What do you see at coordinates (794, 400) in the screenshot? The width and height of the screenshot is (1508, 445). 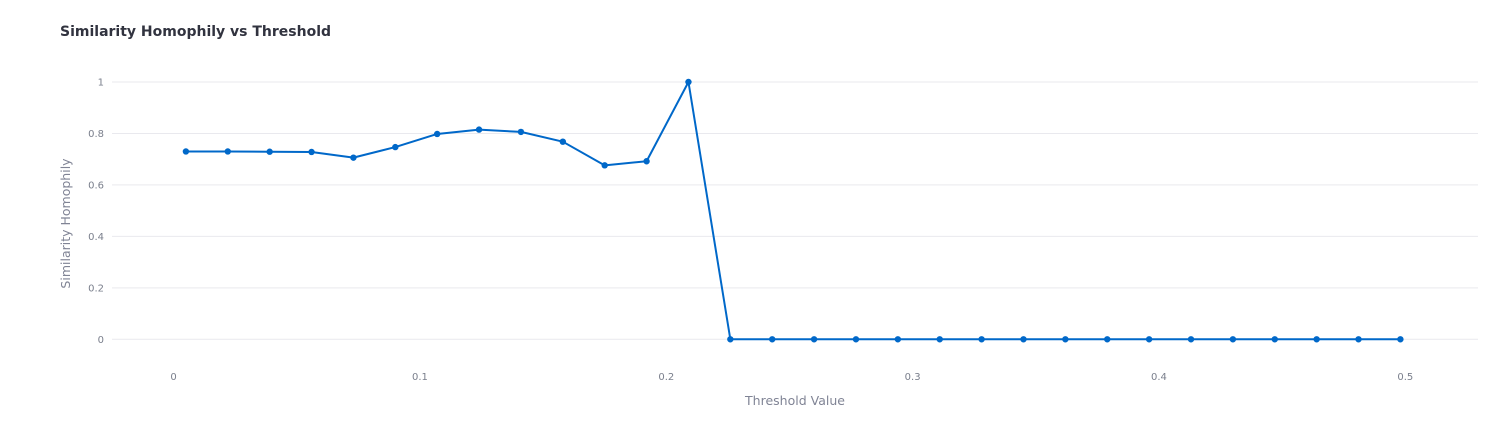 I see `x-axis-title: Threshold Value` at bounding box center [794, 400].